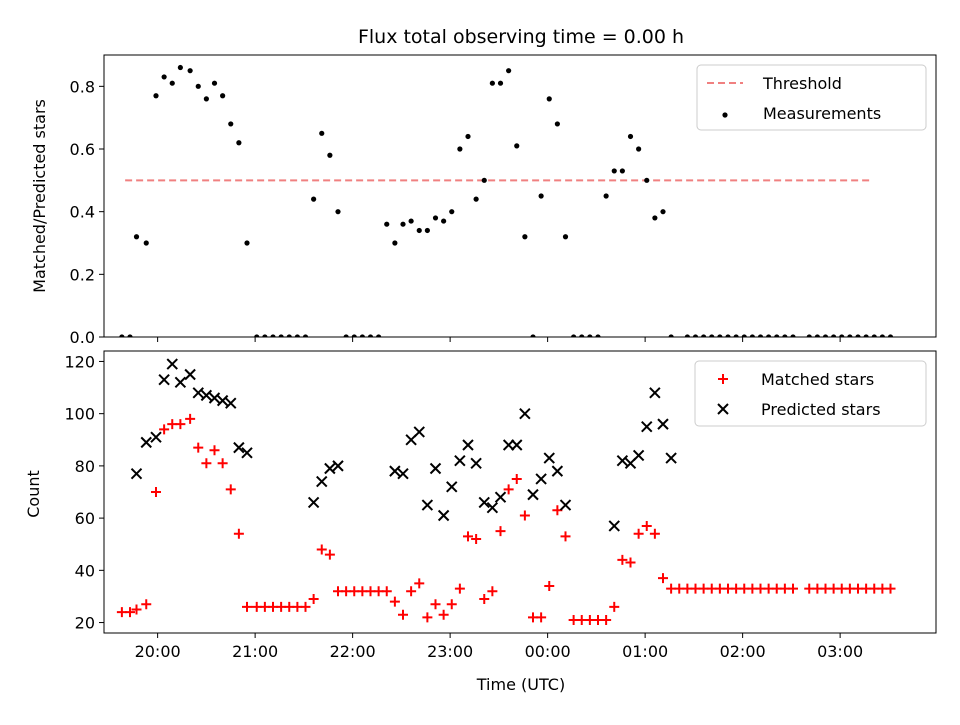  What do you see at coordinates (821, 409) in the screenshot?
I see `legend-label: Predicted stars` at bounding box center [821, 409].